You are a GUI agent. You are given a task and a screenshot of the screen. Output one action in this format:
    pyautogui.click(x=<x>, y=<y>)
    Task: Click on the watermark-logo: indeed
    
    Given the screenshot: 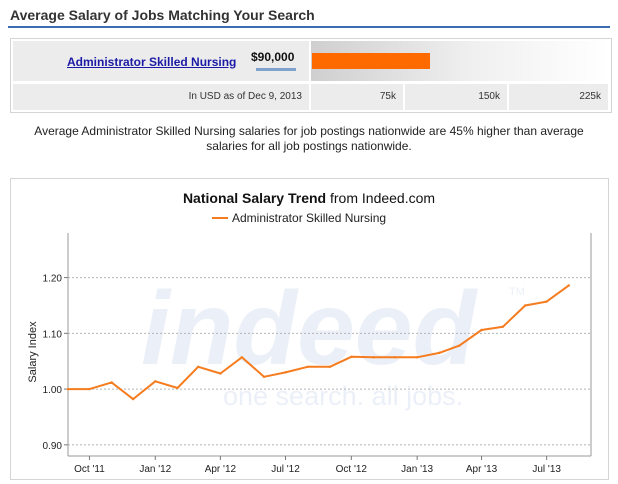 What is the action you would take?
    pyautogui.click(x=310, y=329)
    